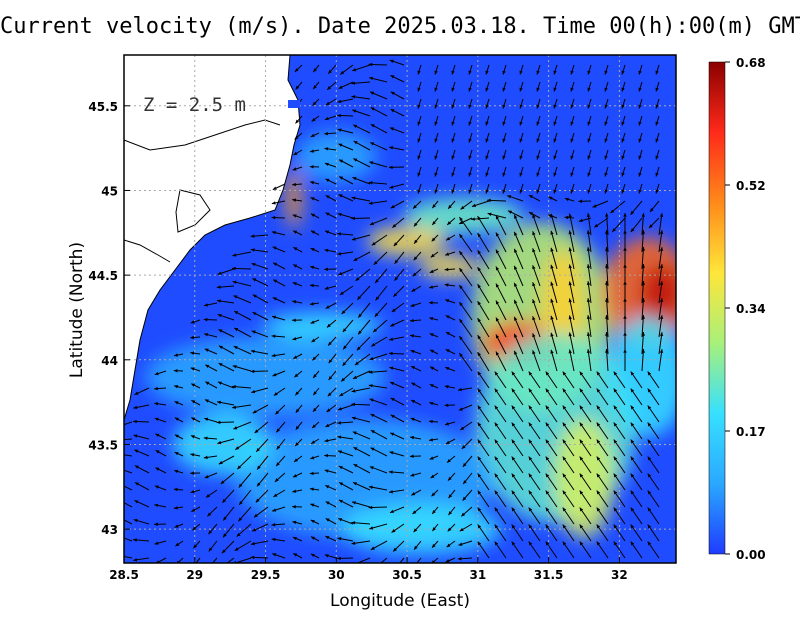 The height and width of the screenshot is (618, 800). Describe the element at coordinates (400, 601) in the screenshot. I see `x-axis-label: Longitude (East)` at that location.